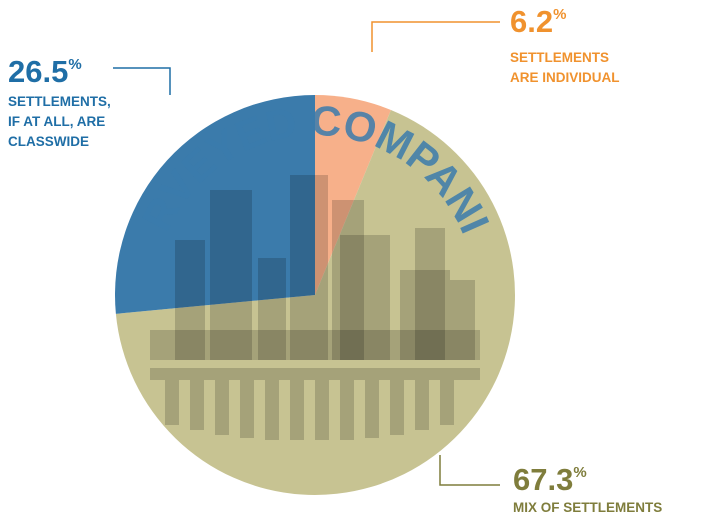  I want to click on category-label: CLASSWIDE, so click(48, 141).